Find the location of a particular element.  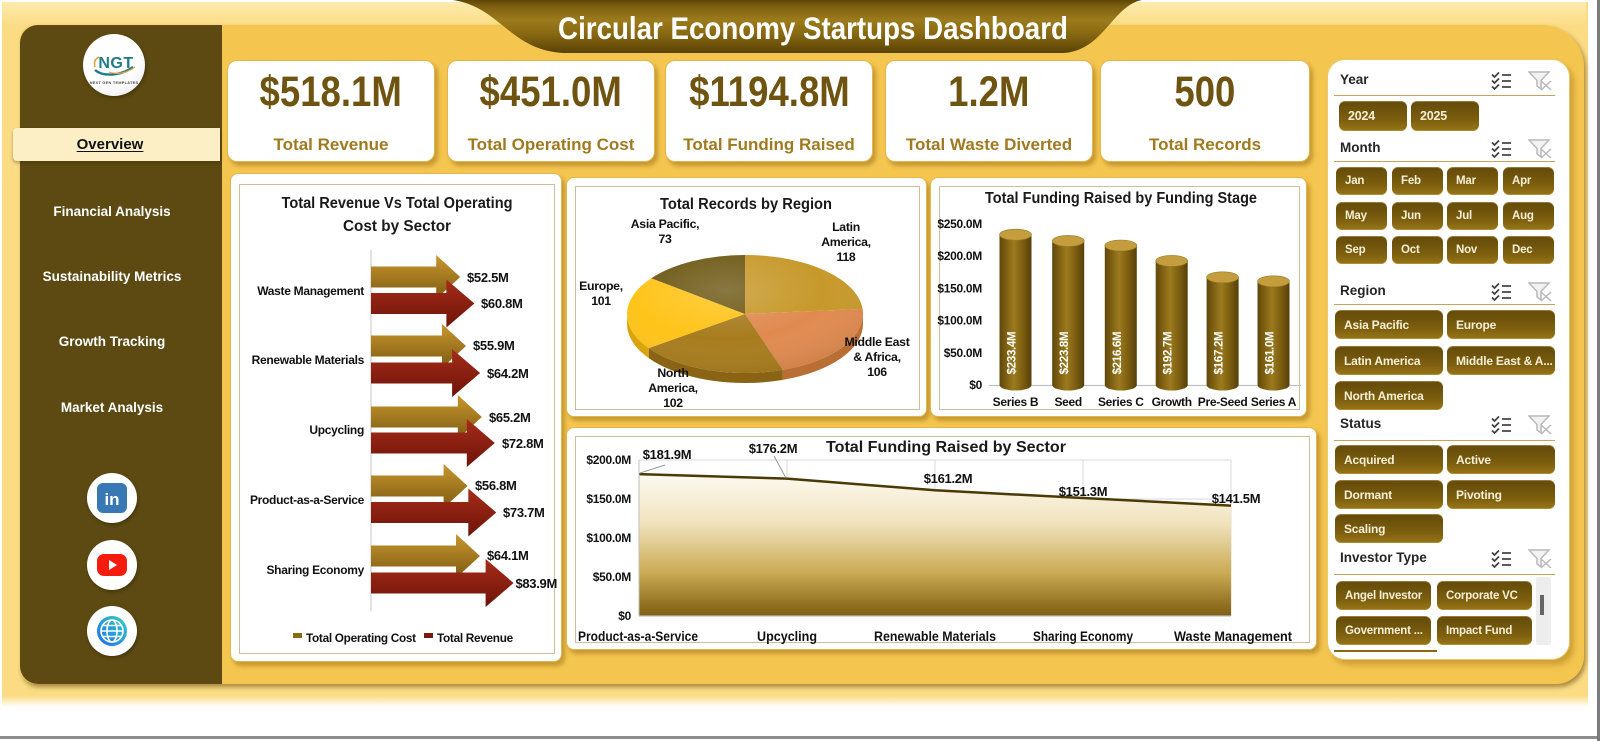

svg-text: Middle East is located at coordinates (876, 342).